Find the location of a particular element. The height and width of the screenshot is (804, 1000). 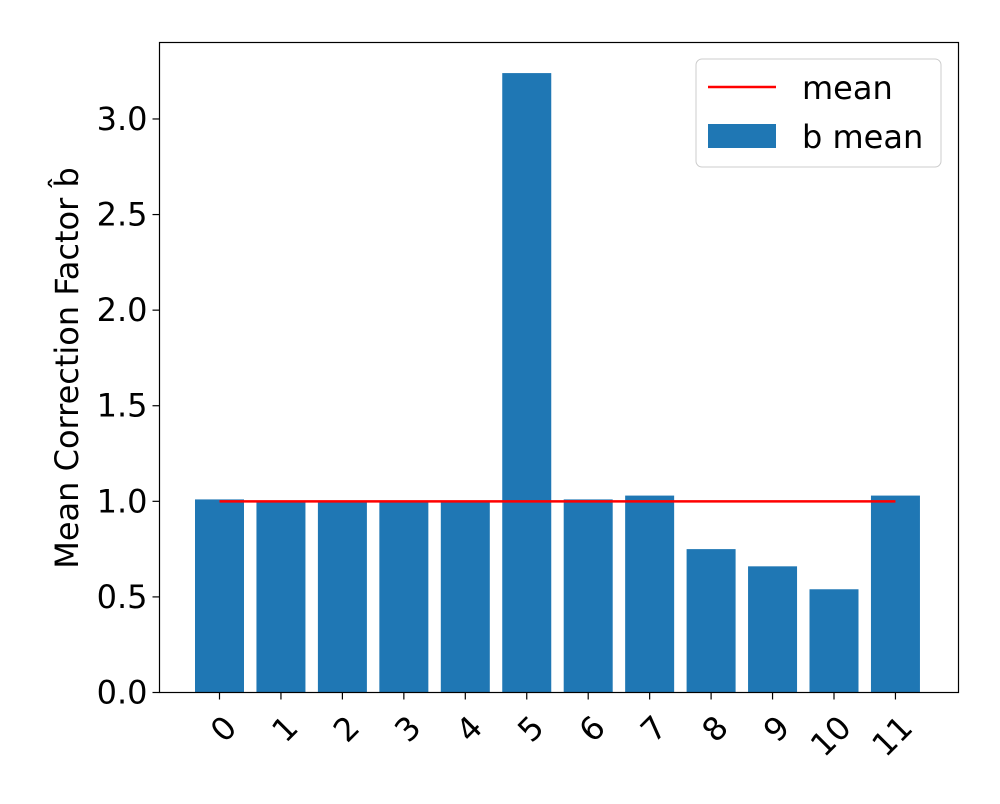

x-tick-label: 2 is located at coordinates (346, 728).